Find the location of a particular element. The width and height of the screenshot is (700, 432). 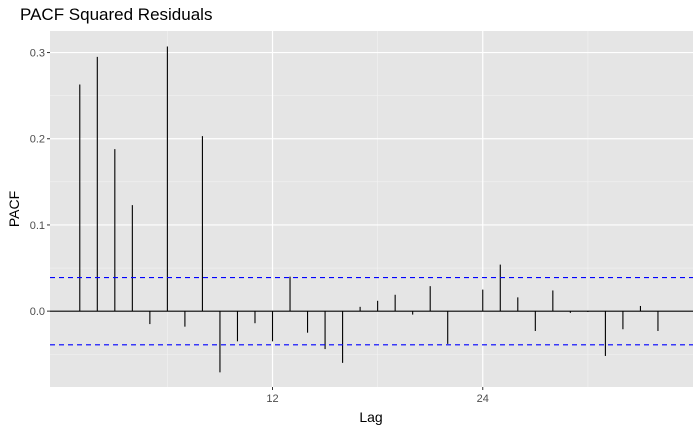

y-tick-label: 0.3 is located at coordinates (37, 54).